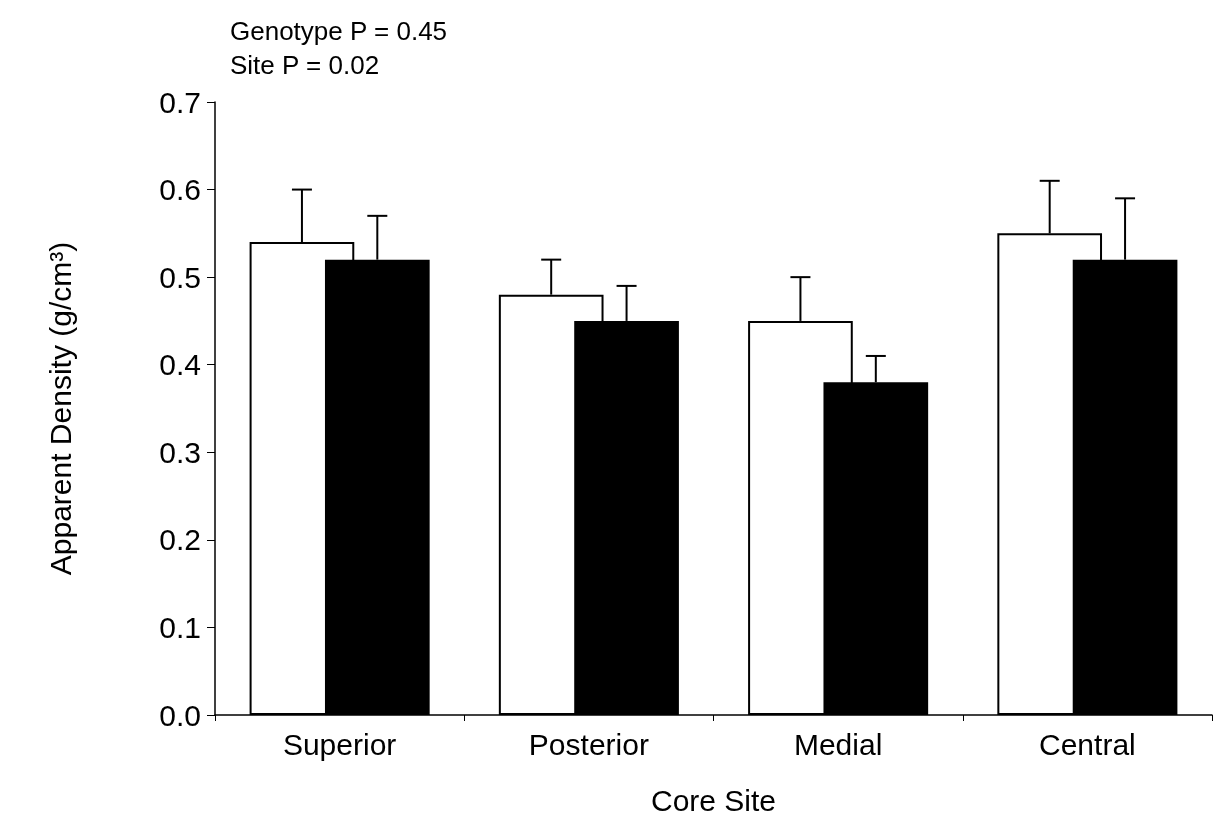  What do you see at coordinates (339, 744) in the screenshot?
I see `x-tick-label: Superior` at bounding box center [339, 744].